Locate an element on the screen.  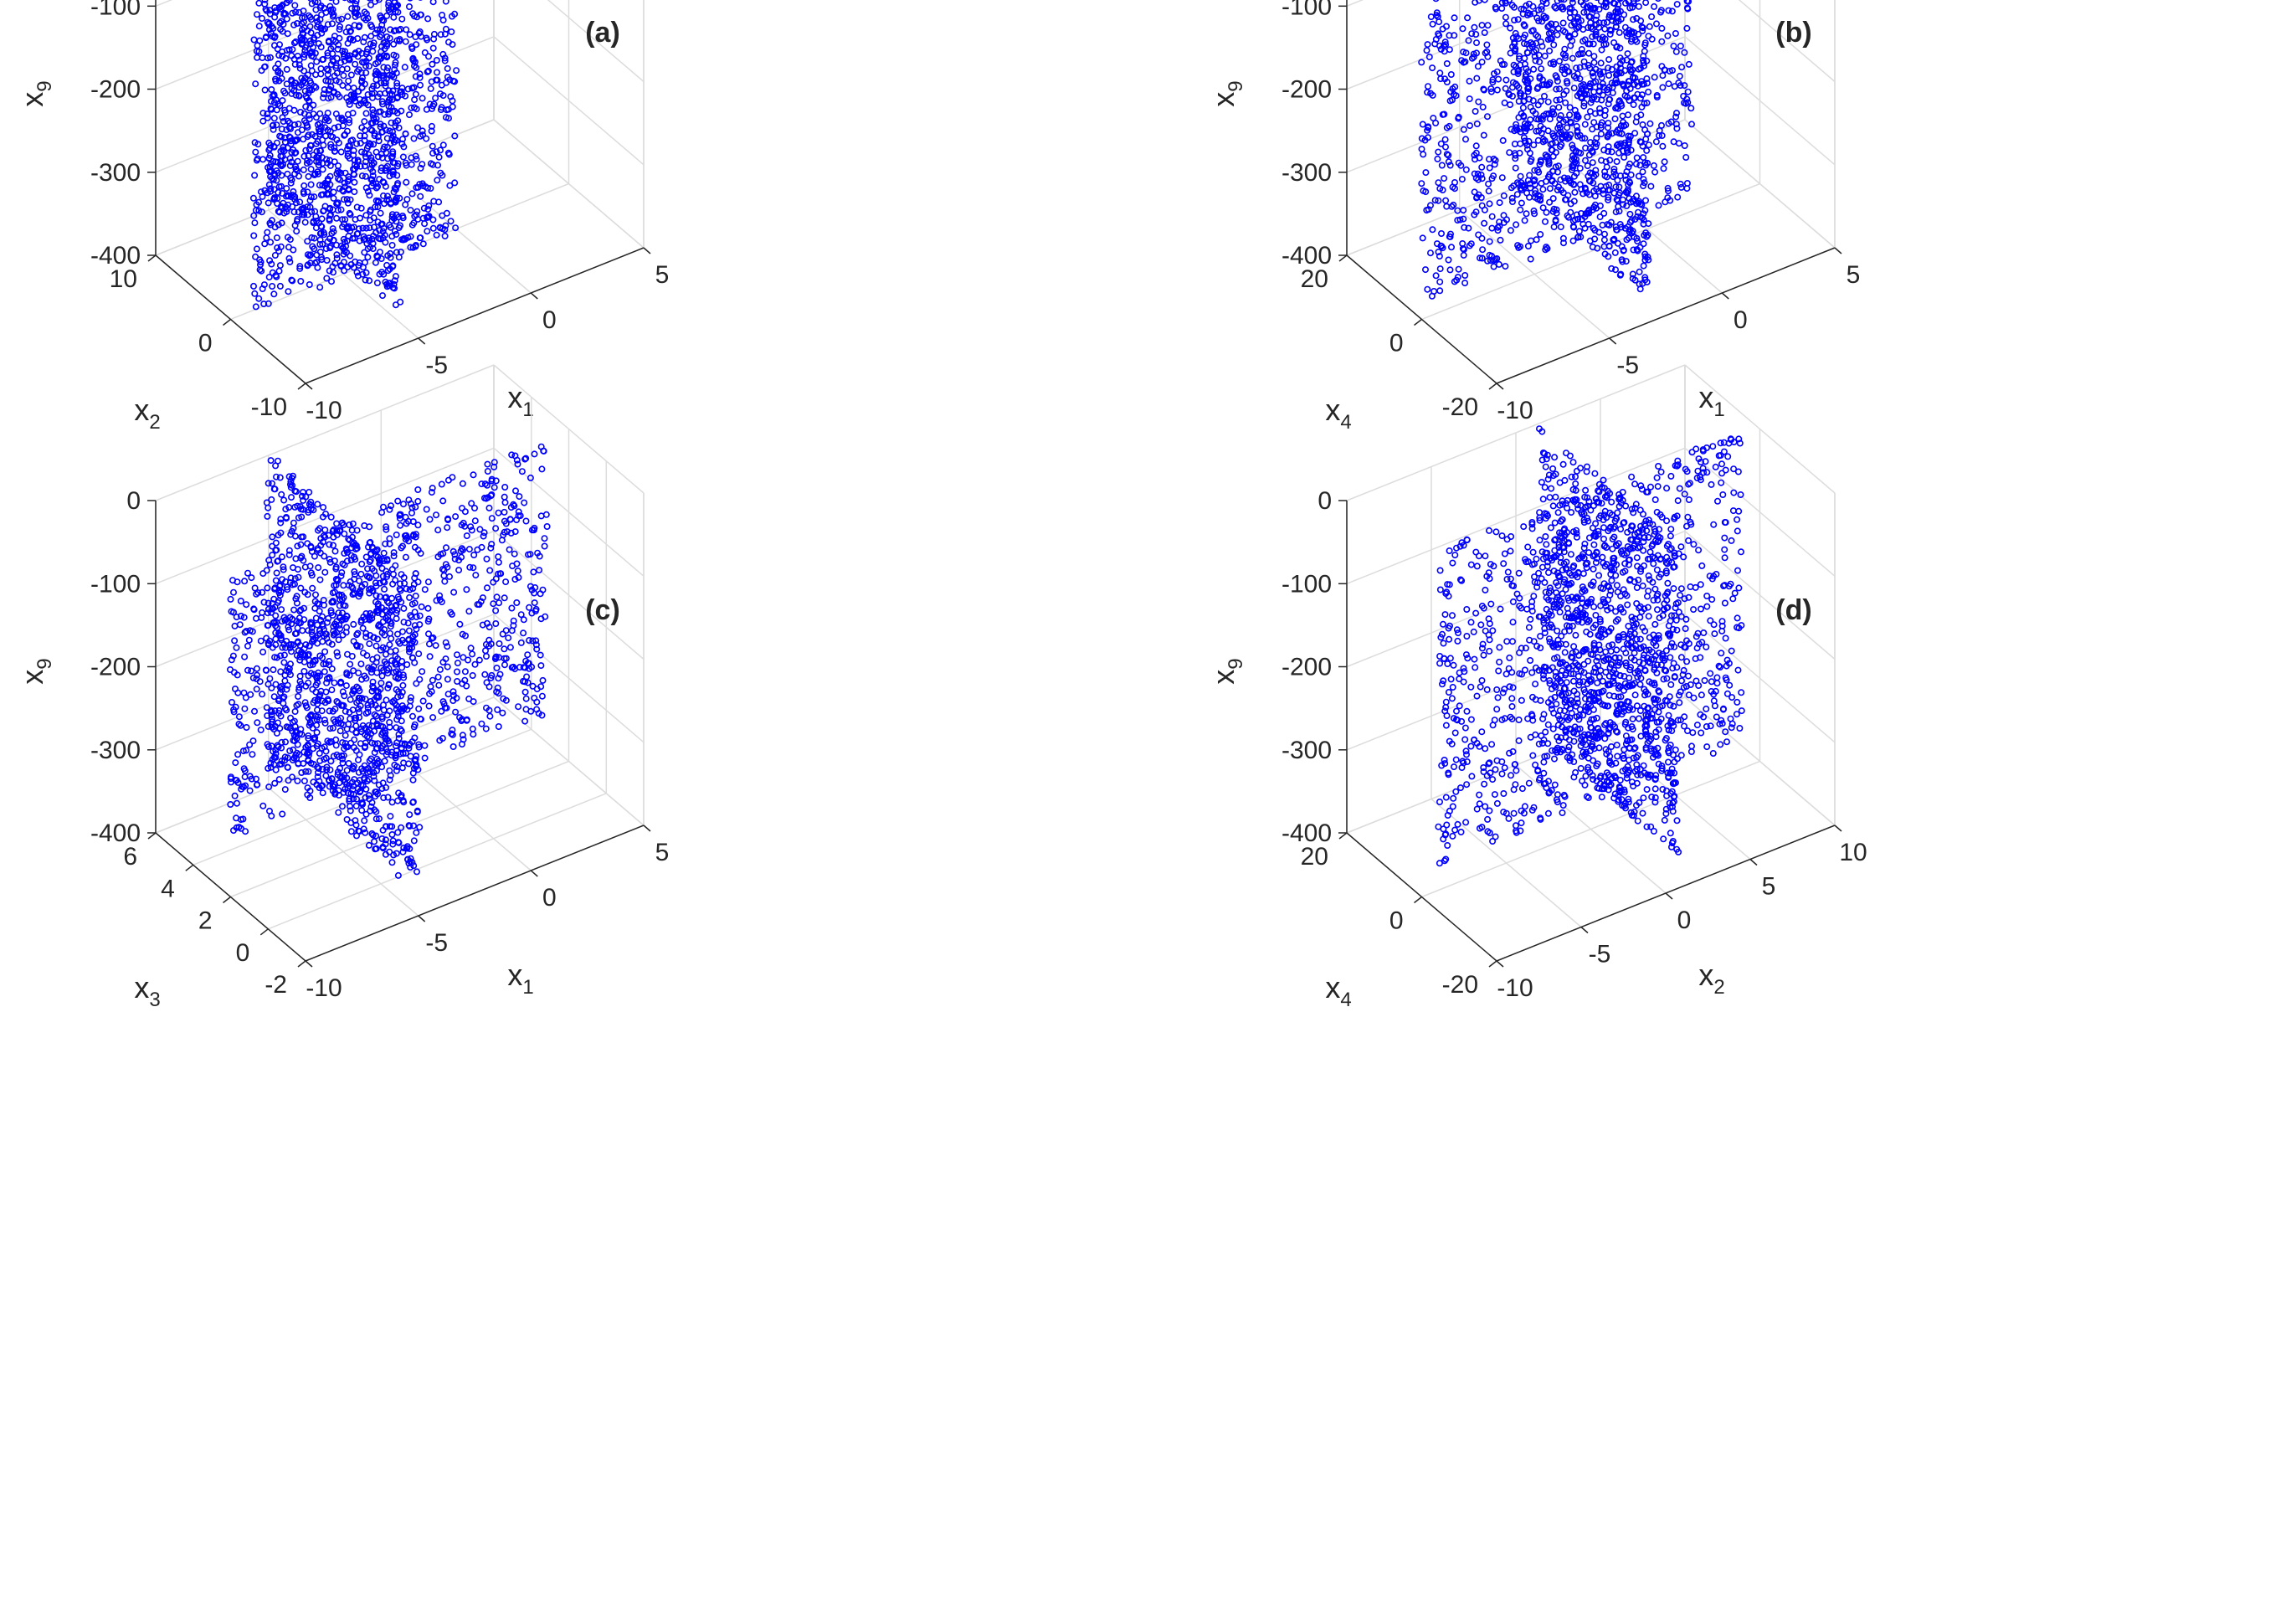
y-tick is located at coordinates (189, 867).